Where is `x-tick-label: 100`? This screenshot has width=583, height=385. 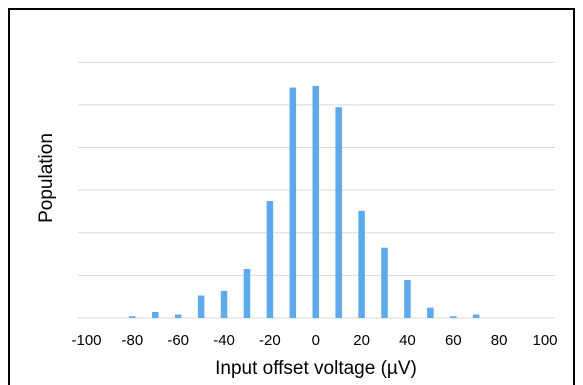 x-tick-label: 100 is located at coordinates (544, 340).